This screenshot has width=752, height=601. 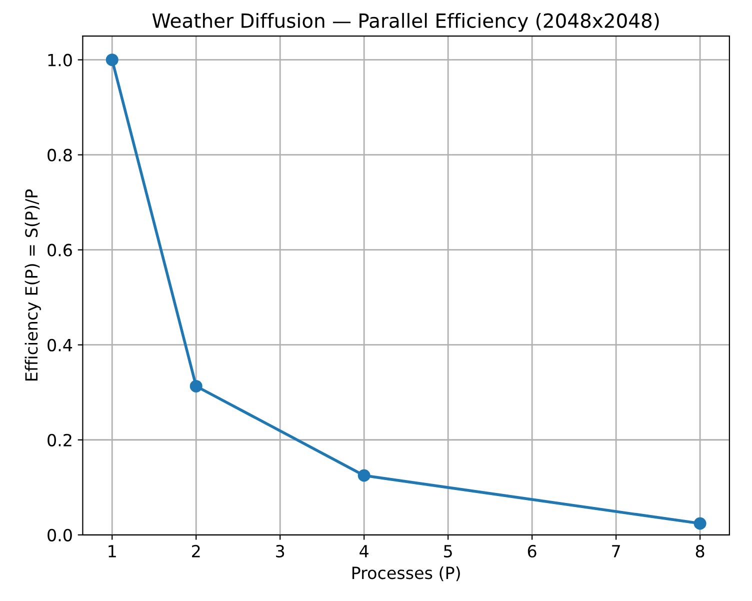 I want to click on y-tick-label: 1.0, so click(x=60, y=60).